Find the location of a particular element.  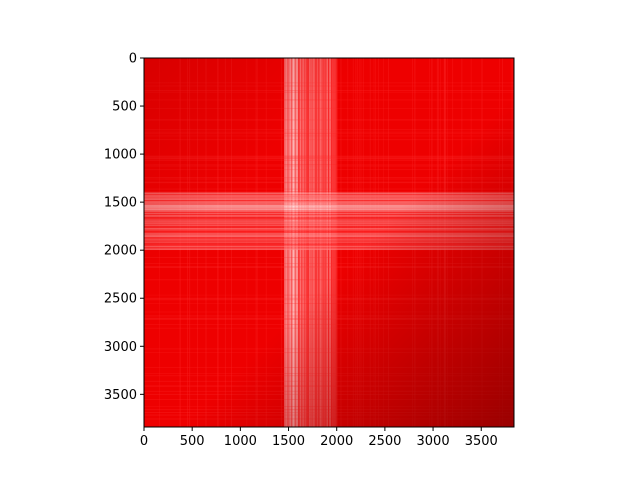

y-tick-label: 2000 is located at coordinates (120, 251).